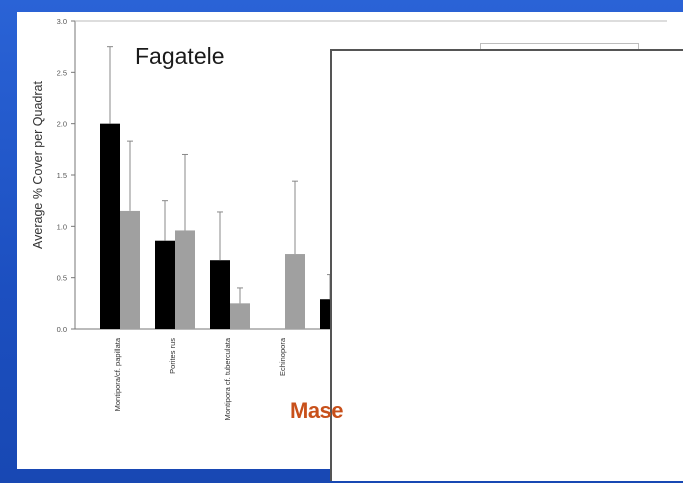 This screenshot has width=683, height=483. I want to click on y-ticks: 0.0 0.5 1.0 1.5 2.0 2.5 3.0, so click(66, 175).